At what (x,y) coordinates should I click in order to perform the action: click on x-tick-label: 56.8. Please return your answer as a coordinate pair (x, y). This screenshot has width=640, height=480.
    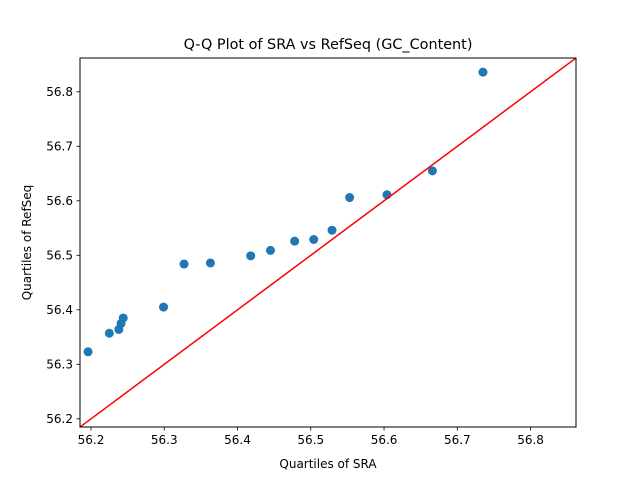
    Looking at the image, I should click on (530, 440).